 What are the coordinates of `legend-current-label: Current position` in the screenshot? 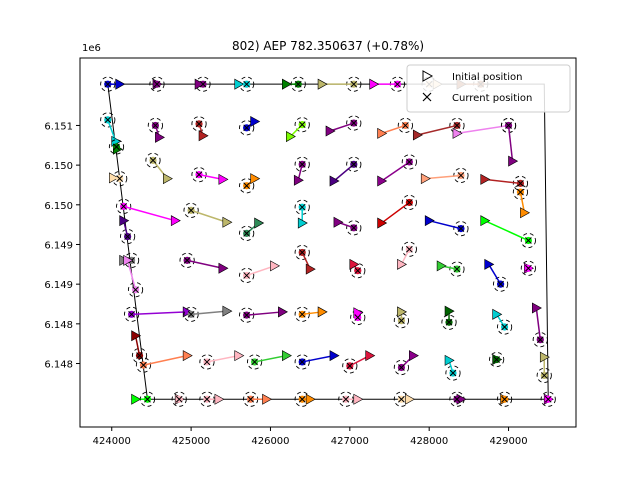 It's located at (492, 98).